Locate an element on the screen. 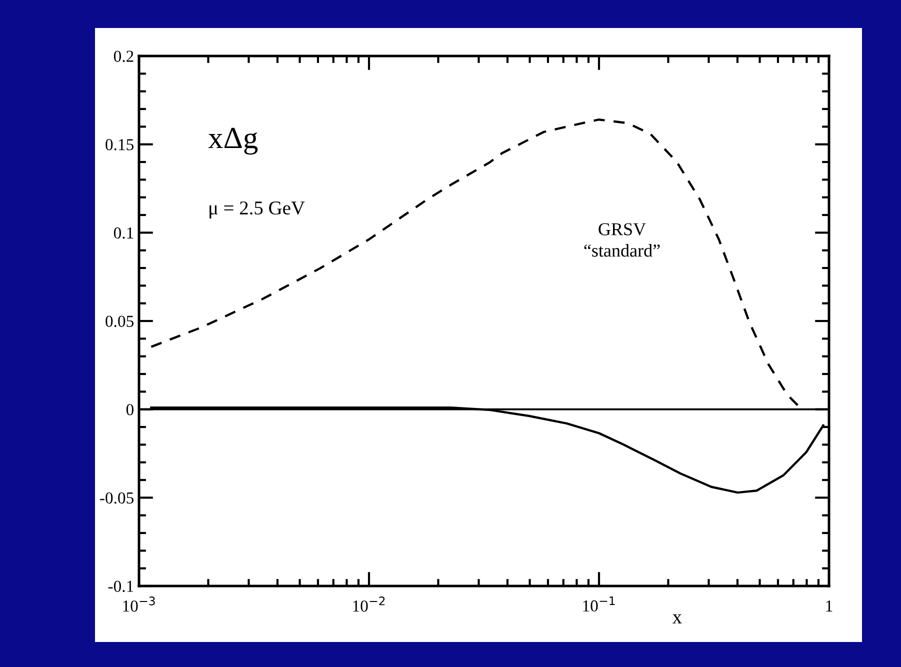 The height and width of the screenshot is (667, 901). y-tick-label: -0.05 is located at coordinates (117, 498).